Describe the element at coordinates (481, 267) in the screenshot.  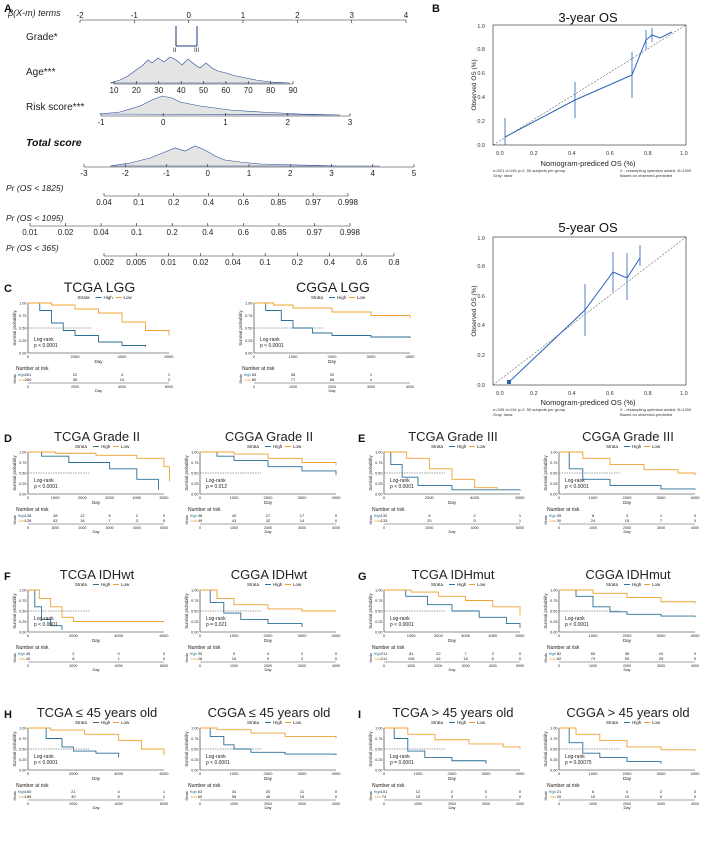
I see `svg-text: 0.8` at that location.